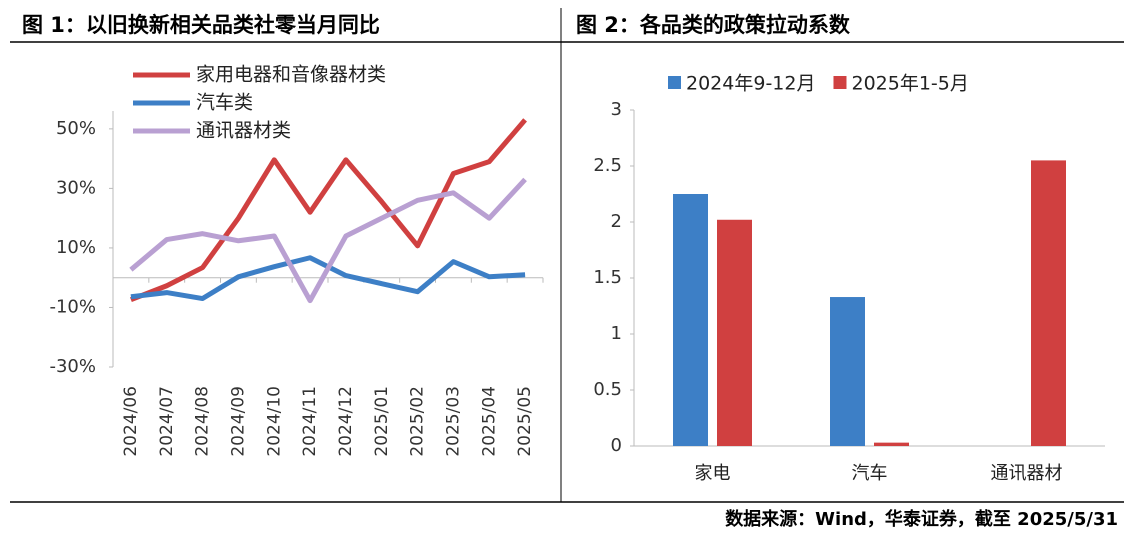  Describe the element at coordinates (607, 165) in the screenshot. I see `y-tick-label: 2.5` at that location.